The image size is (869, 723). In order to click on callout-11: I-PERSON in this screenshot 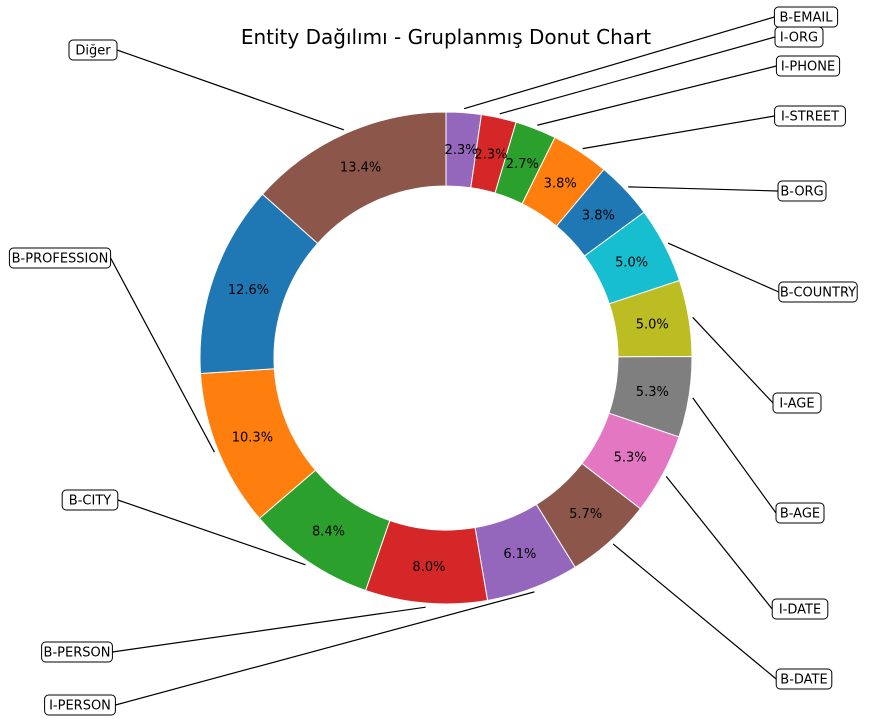, I will do `click(80, 705)`.